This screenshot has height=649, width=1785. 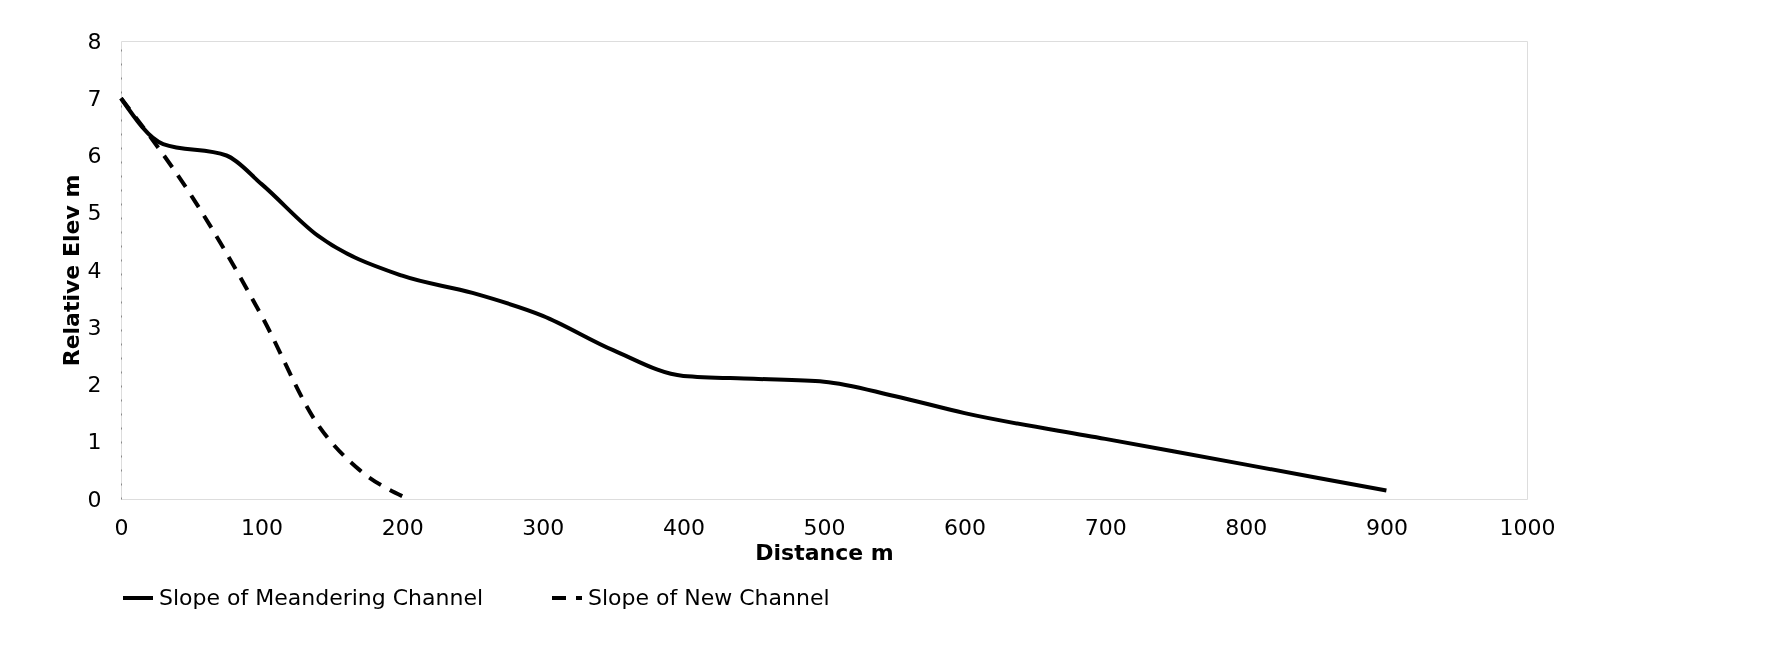 I want to click on x-tick-label: 200, so click(x=402, y=527).